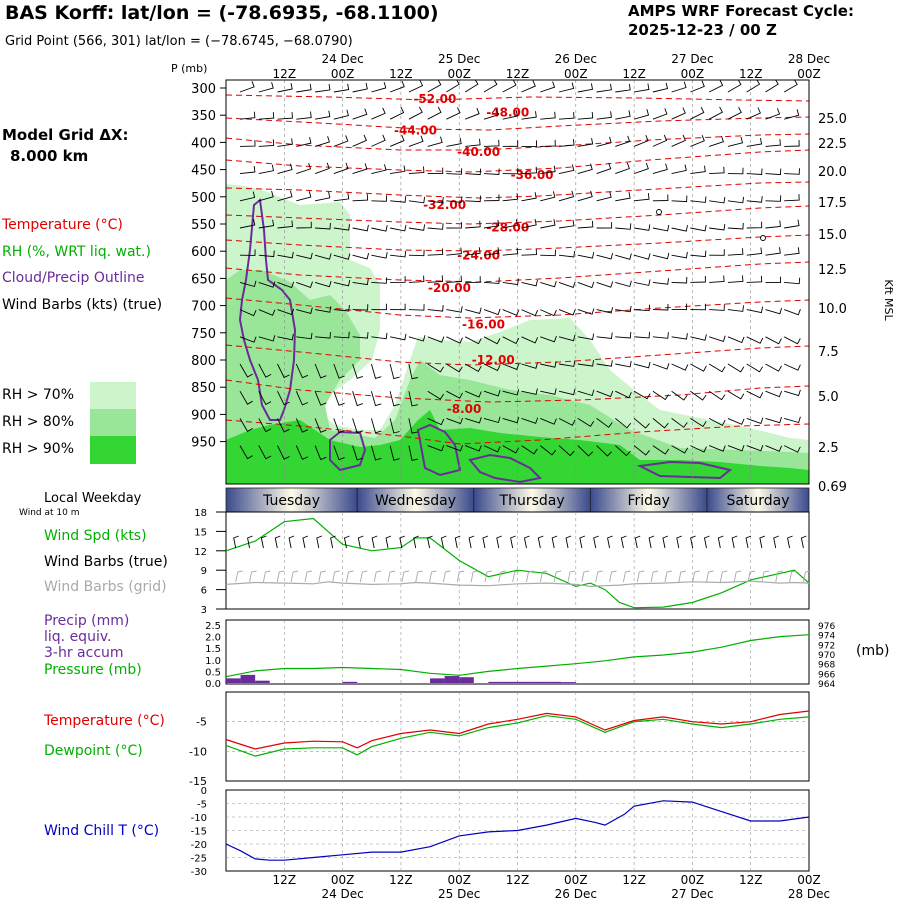 The image size is (900, 900). I want to click on temperature-line, so click(517, 730).